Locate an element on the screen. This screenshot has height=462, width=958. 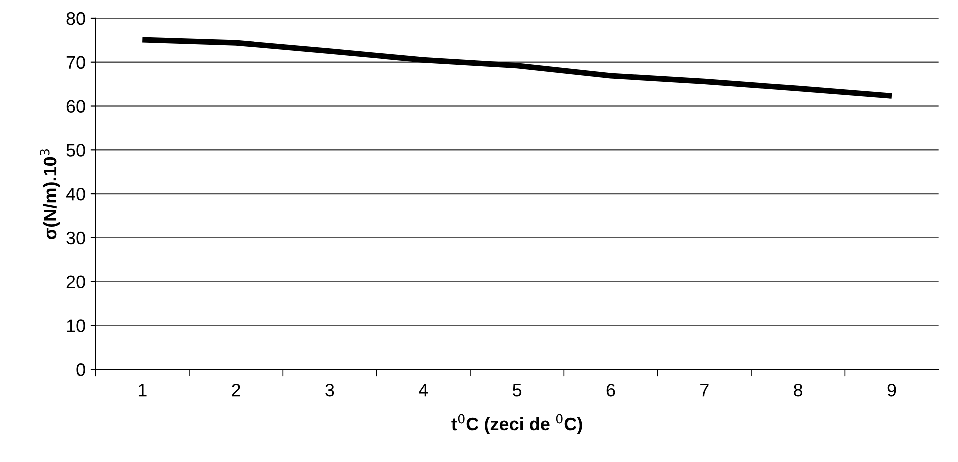
y-tick-label: 0 is located at coordinates (81, 370).